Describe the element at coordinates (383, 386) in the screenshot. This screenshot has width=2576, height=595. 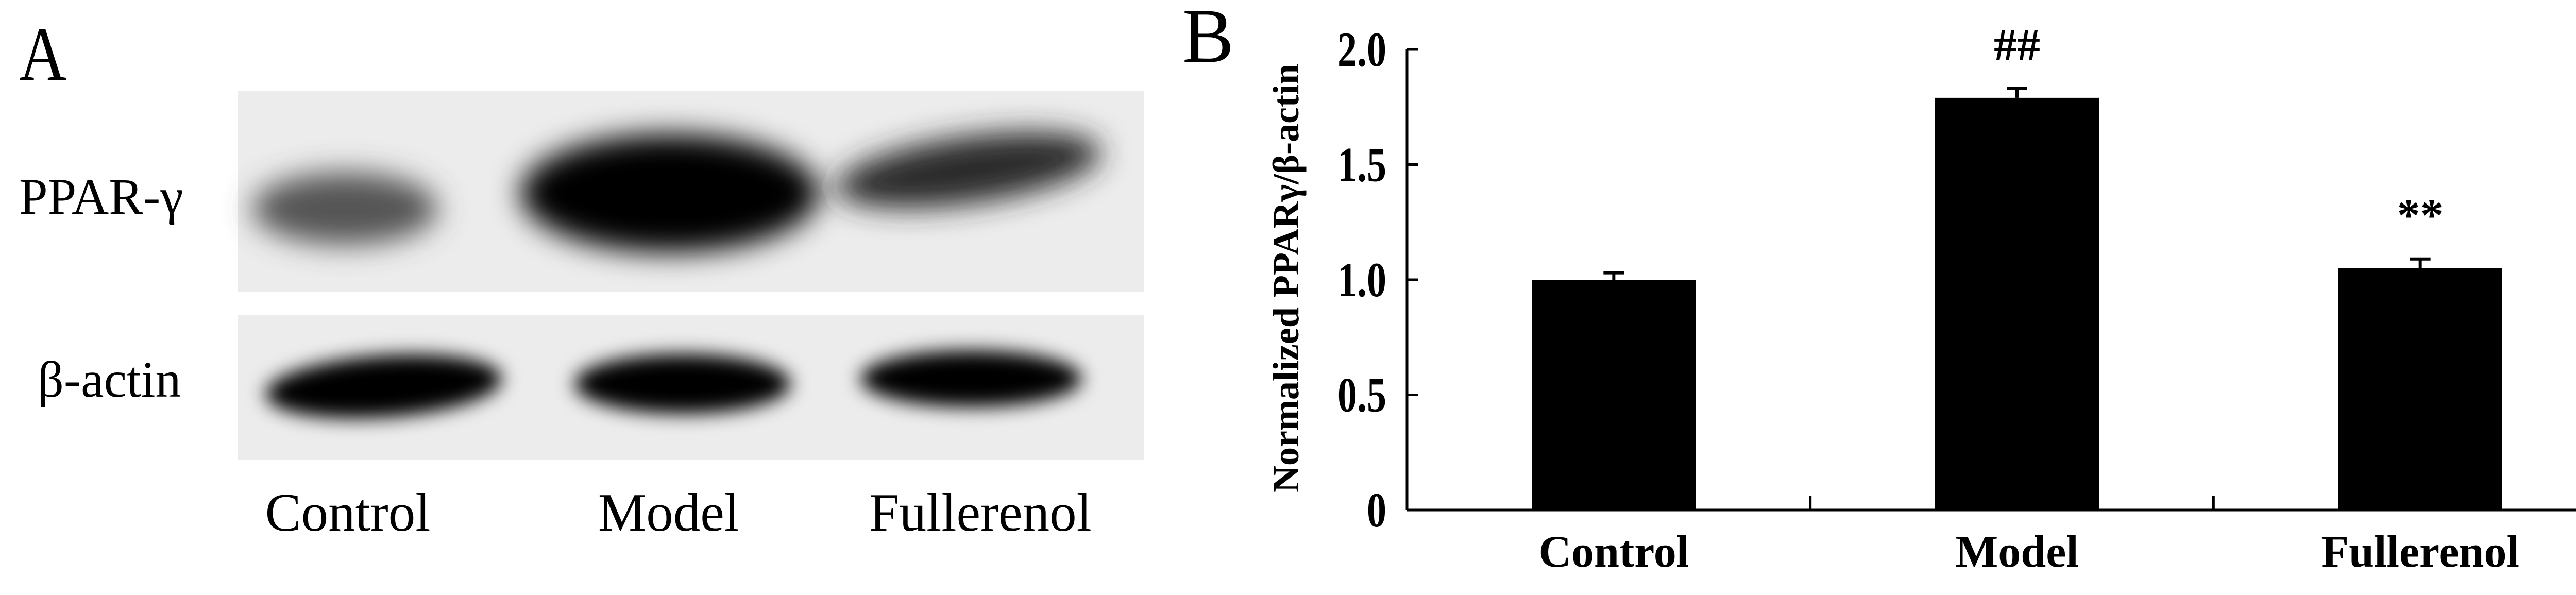
I see `band-control-actin` at that location.